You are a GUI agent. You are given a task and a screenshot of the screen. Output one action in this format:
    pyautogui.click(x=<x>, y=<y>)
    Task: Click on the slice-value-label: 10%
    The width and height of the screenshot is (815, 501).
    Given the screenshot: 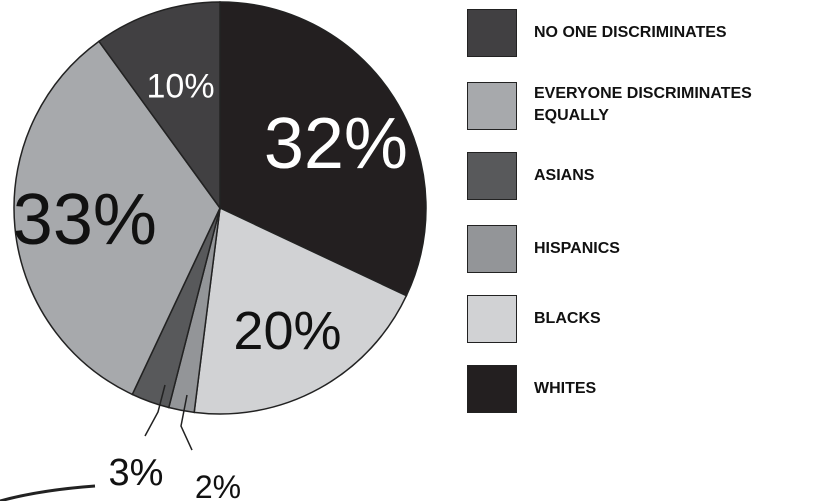 What is the action you would take?
    pyautogui.click(x=181, y=87)
    